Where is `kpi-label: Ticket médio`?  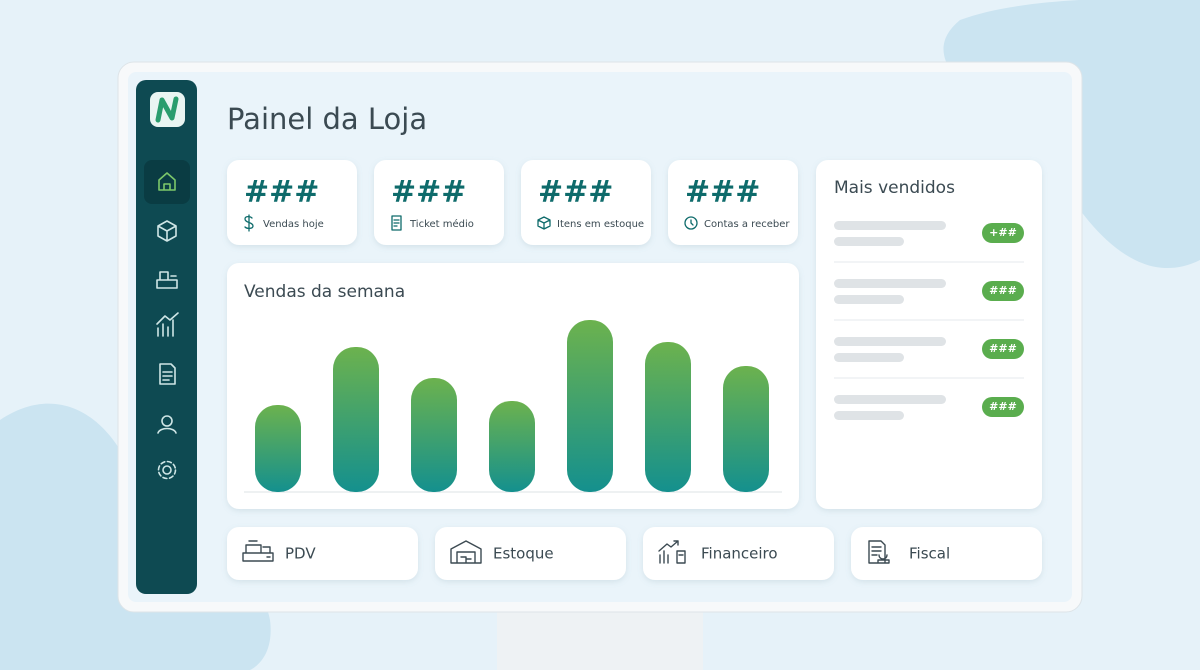
kpi-label: Ticket médio is located at coordinates (441, 224).